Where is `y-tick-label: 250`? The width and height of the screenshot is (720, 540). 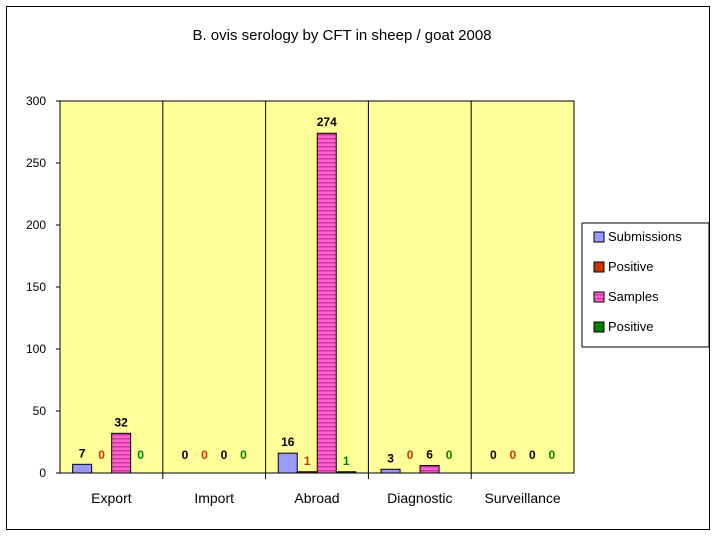 y-tick-label: 250 is located at coordinates (36, 163).